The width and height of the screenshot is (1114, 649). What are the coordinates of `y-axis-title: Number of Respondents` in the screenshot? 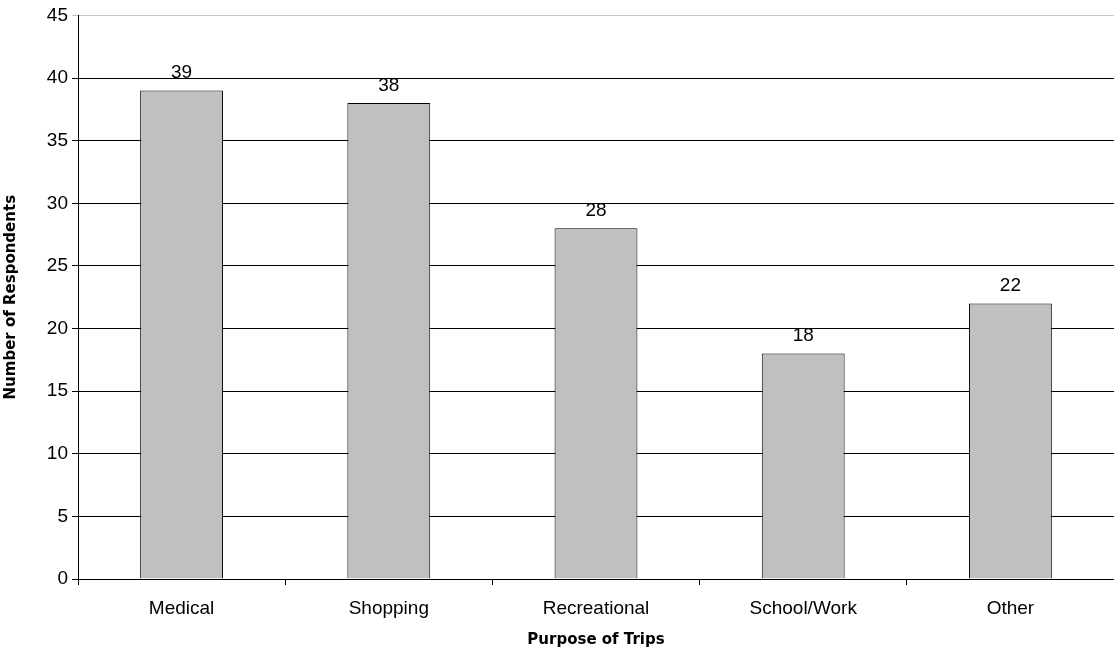 It's located at (9, 297).